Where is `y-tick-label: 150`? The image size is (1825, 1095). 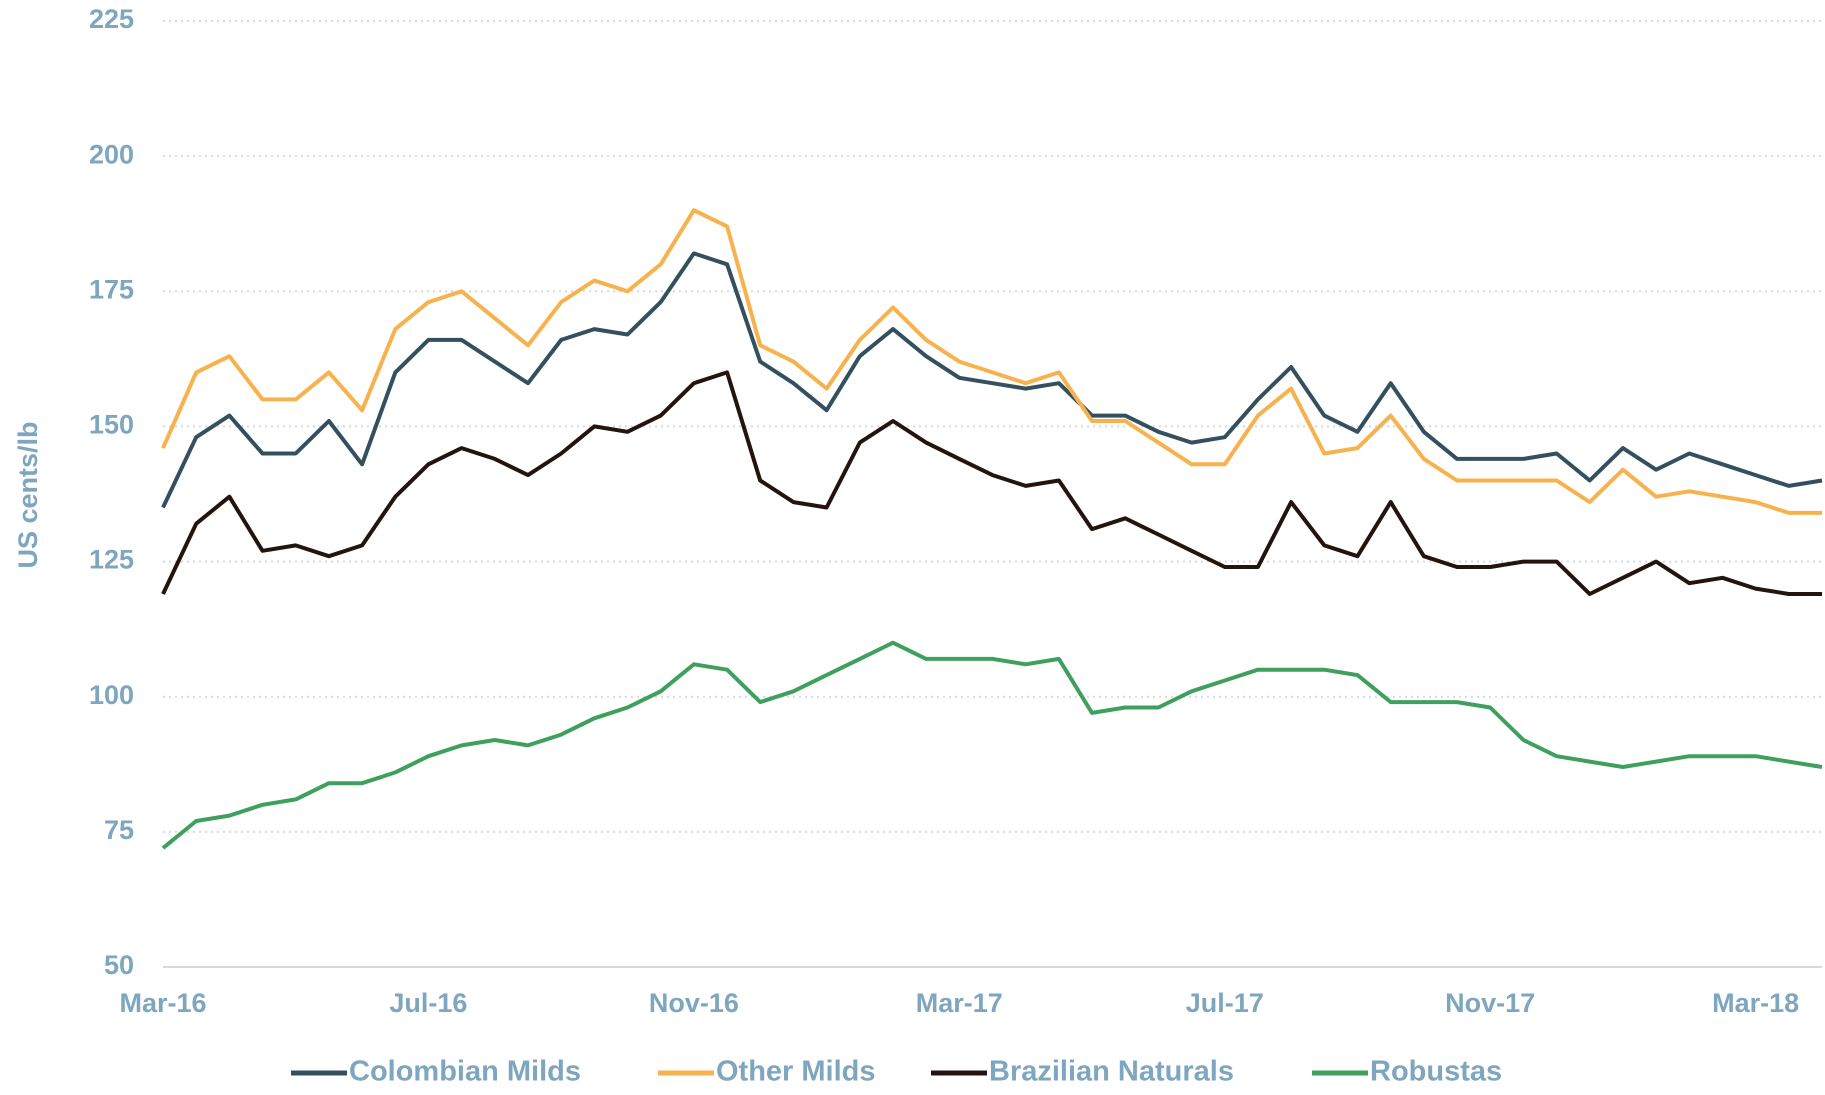
y-tick-label: 150 is located at coordinates (111, 425).